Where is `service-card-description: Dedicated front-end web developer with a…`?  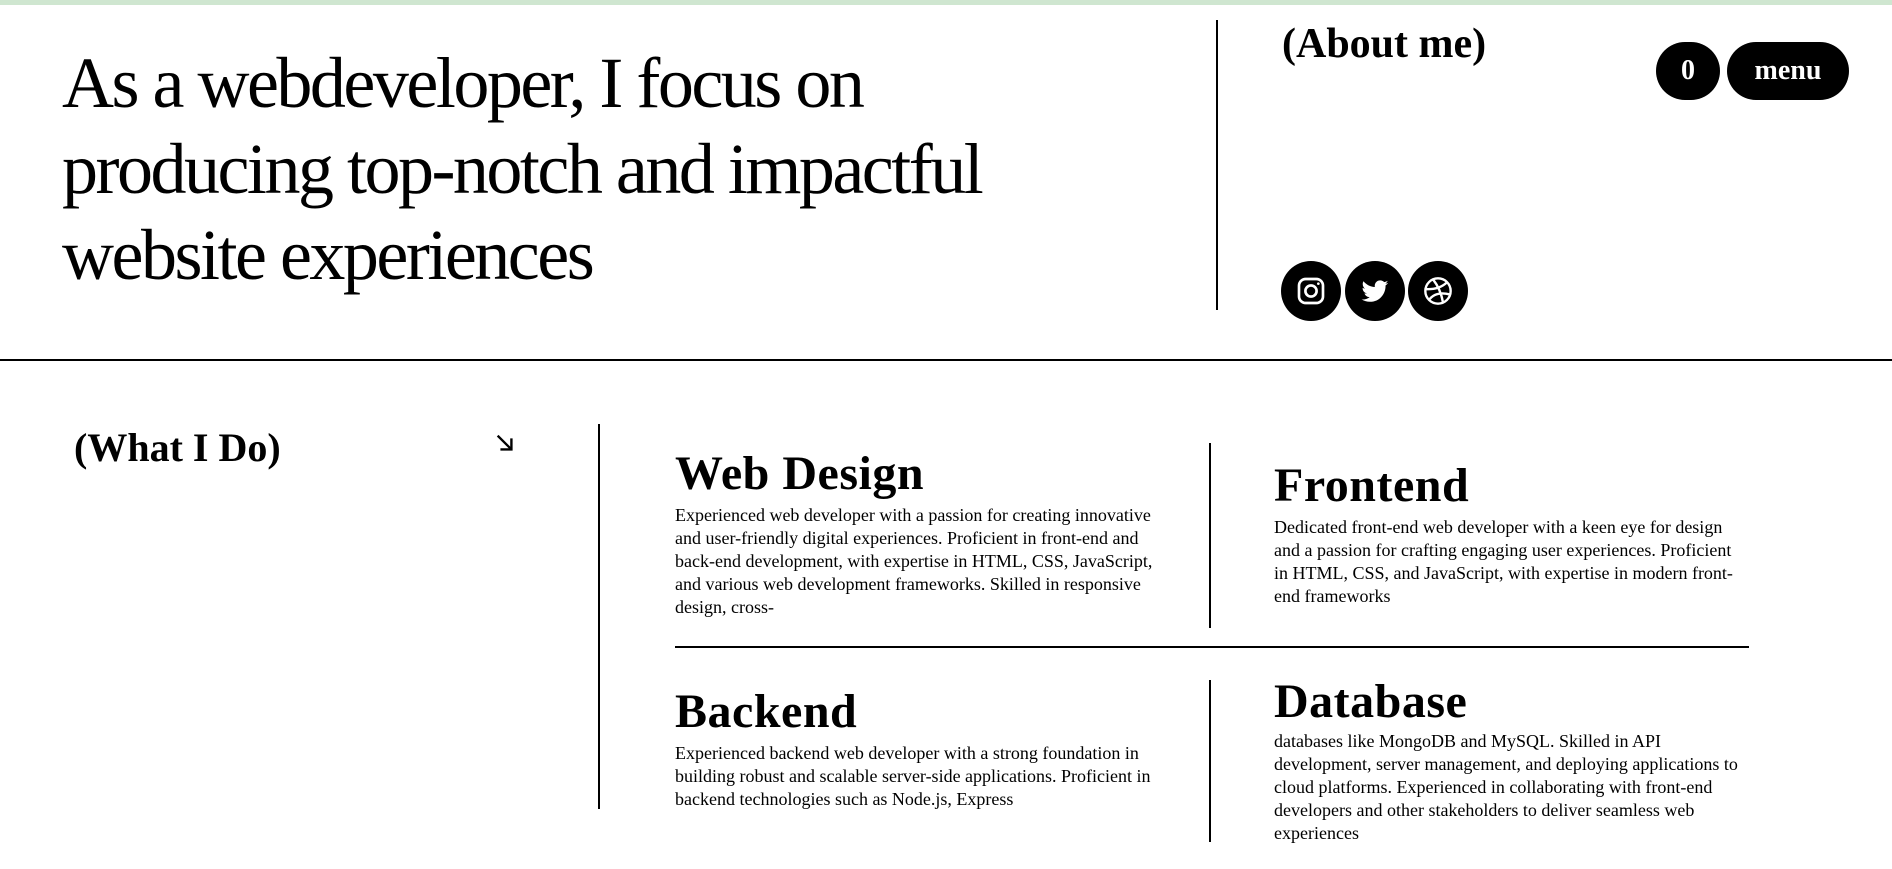 service-card-description: Dedicated front-end web developer with a… is located at coordinates (1503, 561).